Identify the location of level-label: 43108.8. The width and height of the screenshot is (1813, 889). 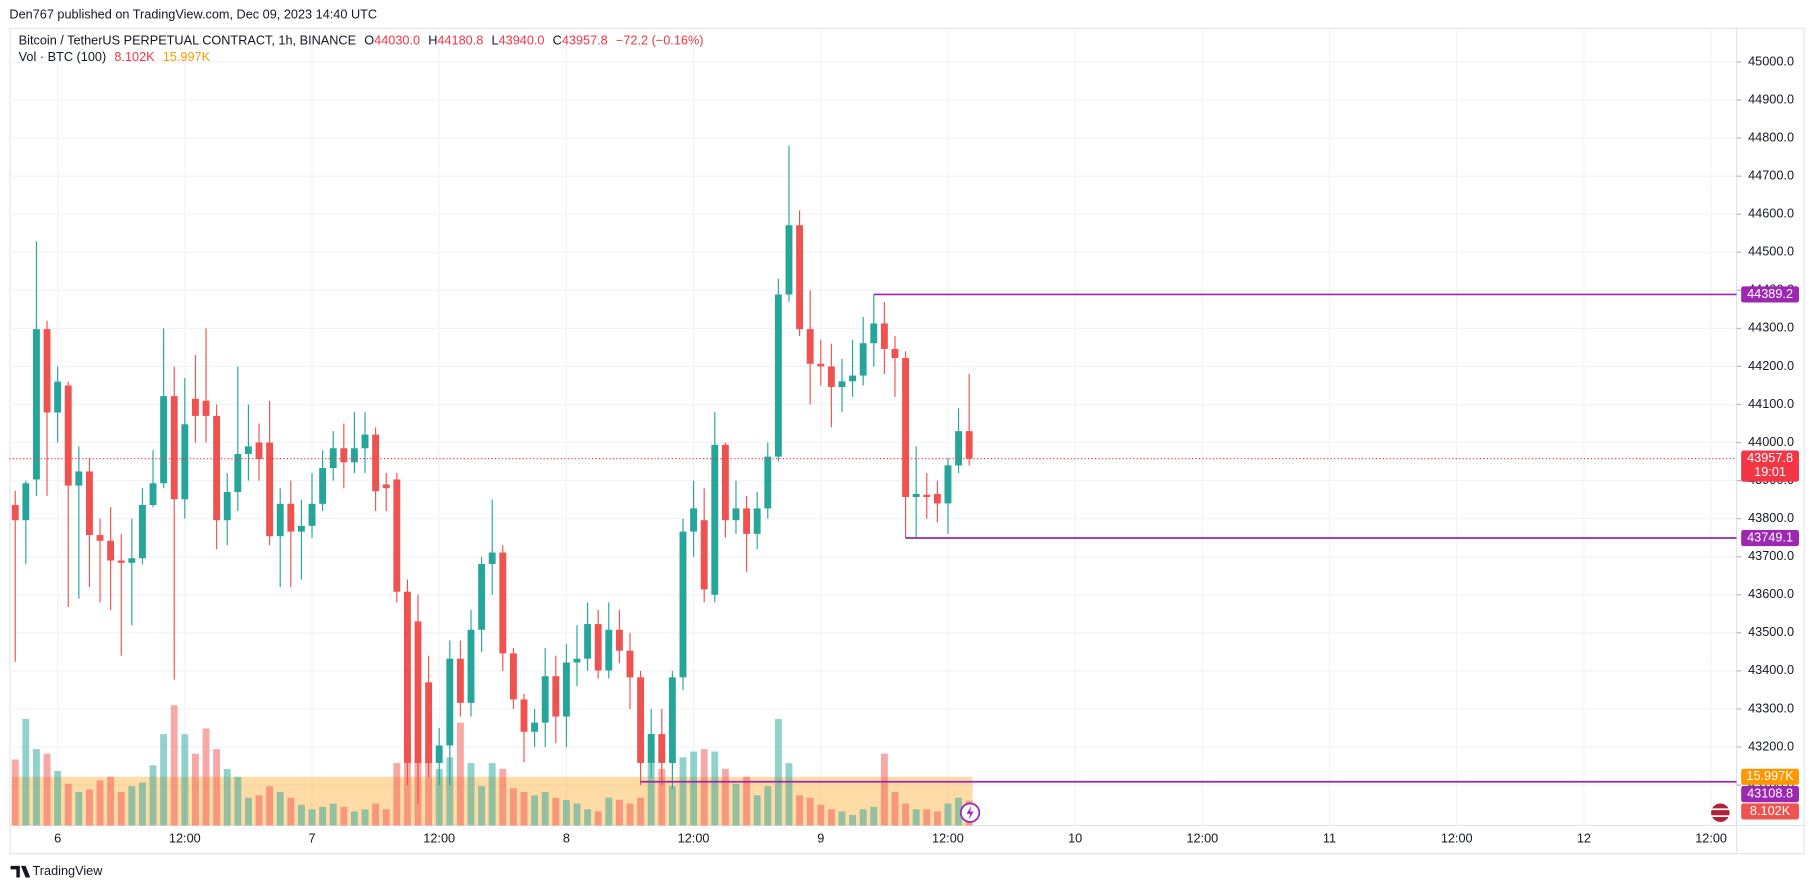
(1770, 792).